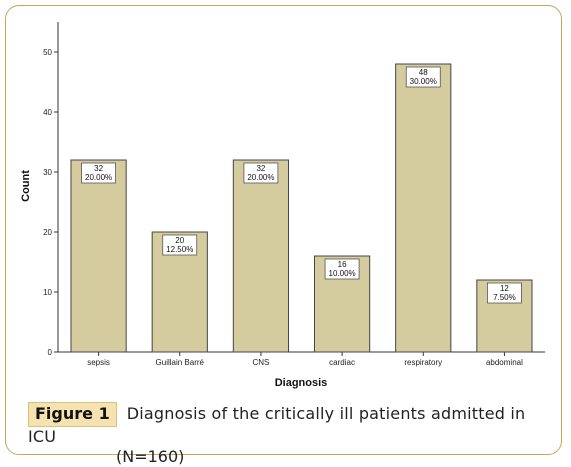  I want to click on data-label-count: 16, so click(342, 264).